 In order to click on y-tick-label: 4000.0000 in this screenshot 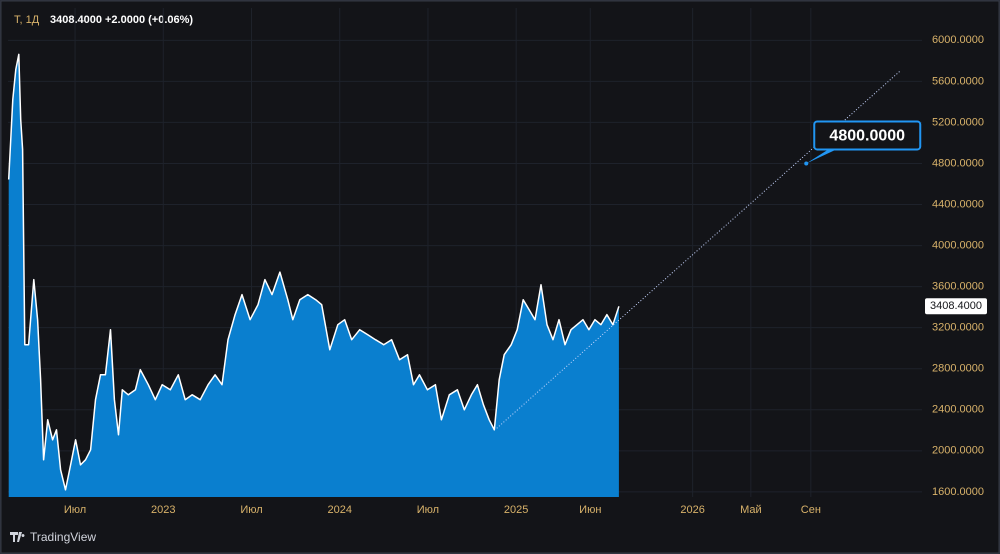, I will do `click(958, 245)`.